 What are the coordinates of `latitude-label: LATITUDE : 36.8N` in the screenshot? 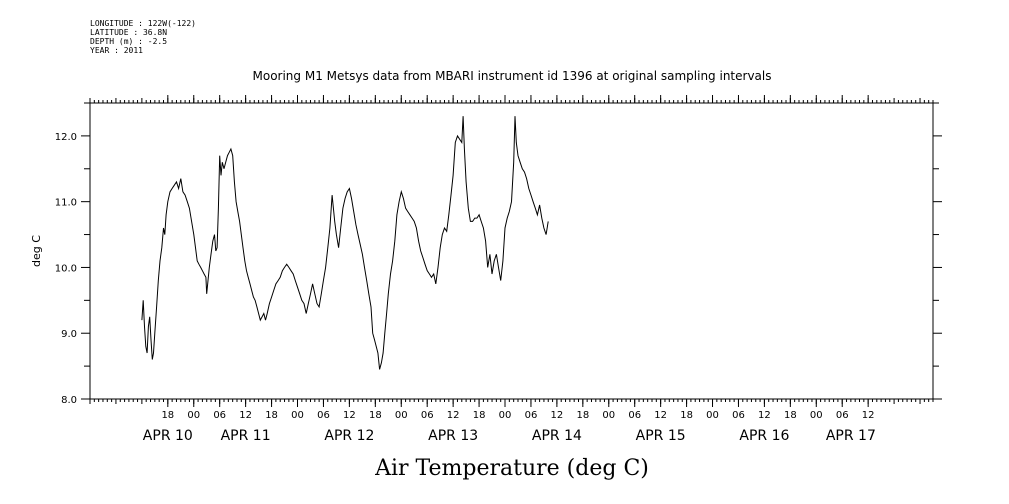 It's located at (129, 32).